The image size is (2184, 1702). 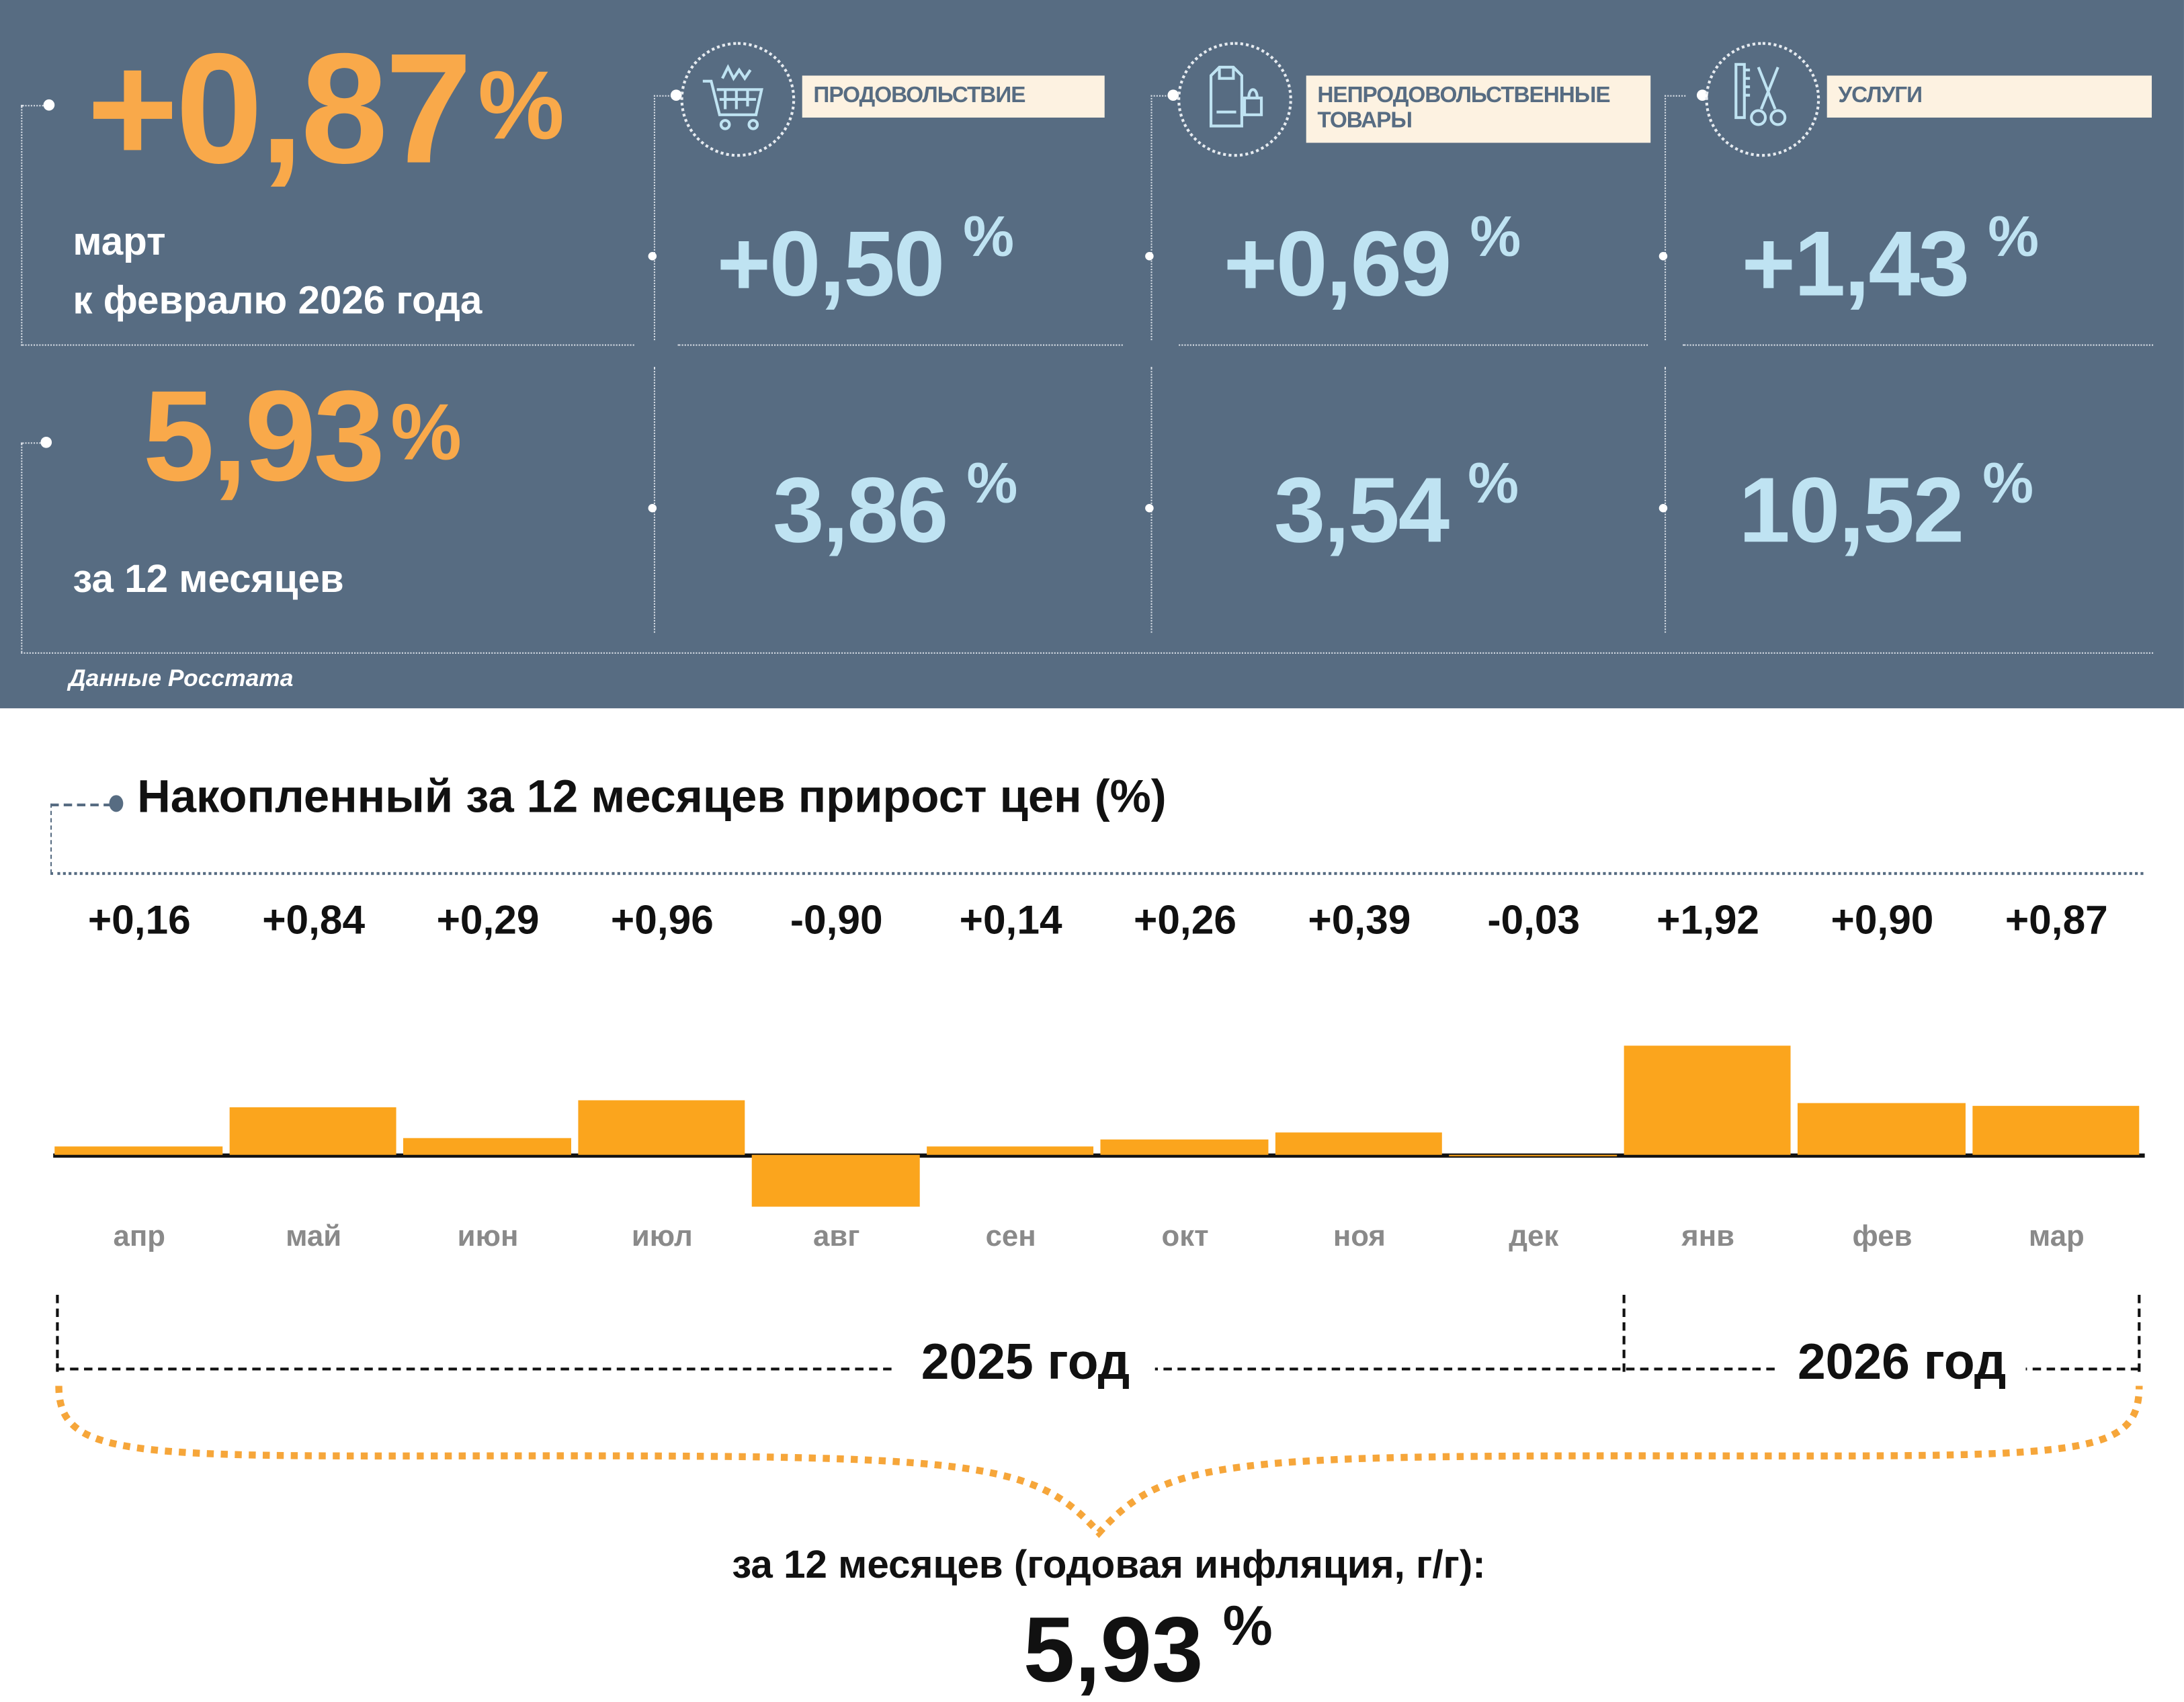 What do you see at coordinates (1010, 921) in the screenshot?
I see `value-label: +0,14` at bounding box center [1010, 921].